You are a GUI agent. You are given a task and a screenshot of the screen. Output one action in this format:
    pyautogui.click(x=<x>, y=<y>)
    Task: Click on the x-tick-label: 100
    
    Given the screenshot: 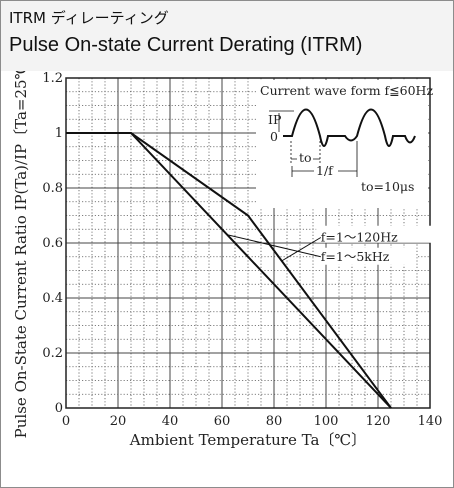 What is the action you would take?
    pyautogui.click(x=326, y=421)
    